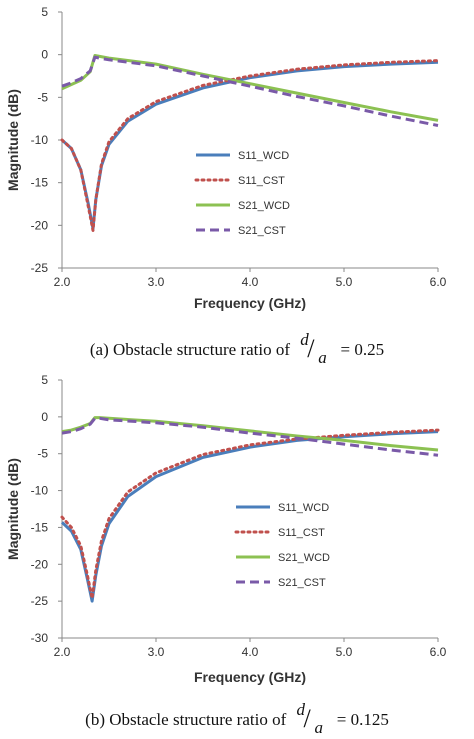 The height and width of the screenshot is (739, 474). I want to click on caption-b-fraction: d / a, so click(310, 718).